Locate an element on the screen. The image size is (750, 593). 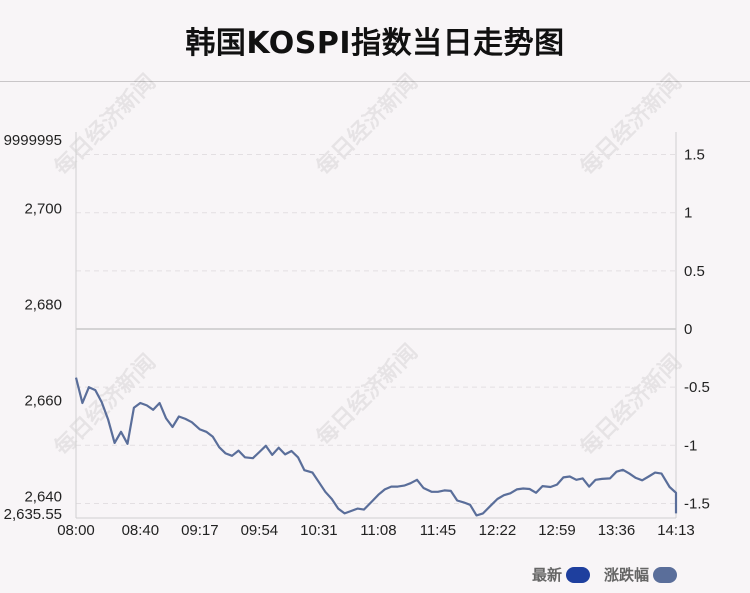
right-tick-label: 0 is located at coordinates (688, 329).